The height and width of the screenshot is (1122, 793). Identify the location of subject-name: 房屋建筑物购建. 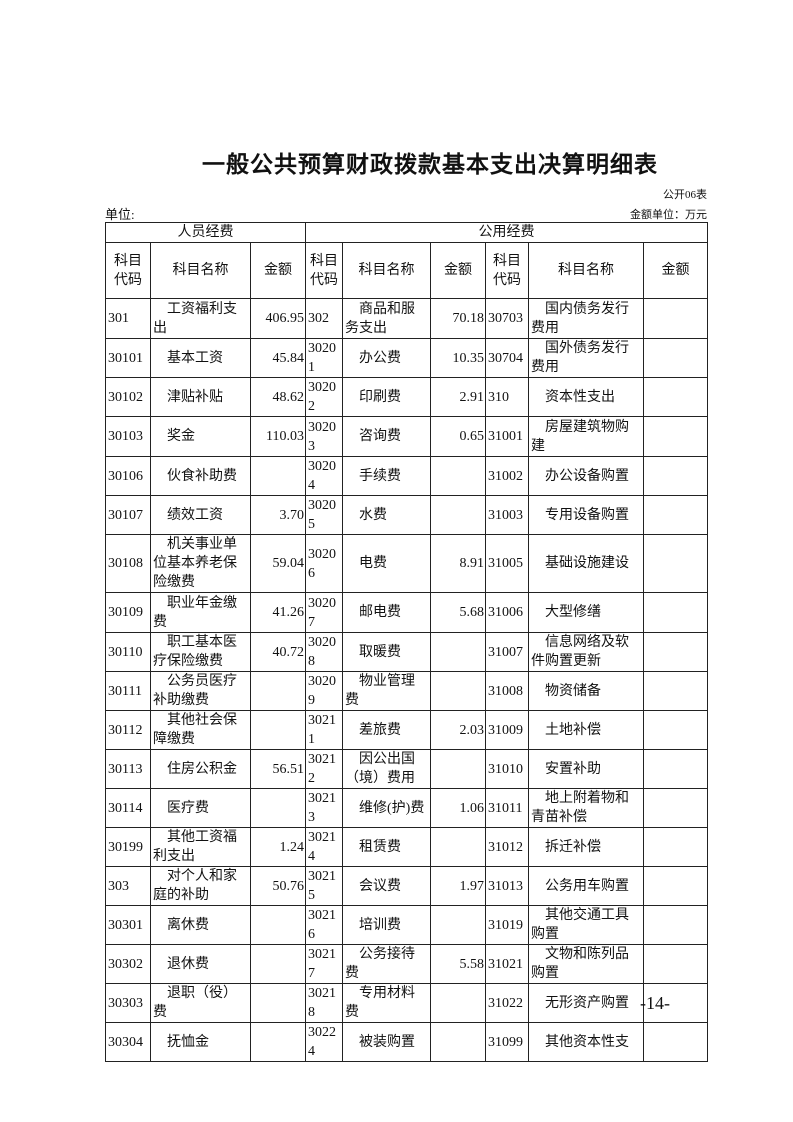
(586, 436).